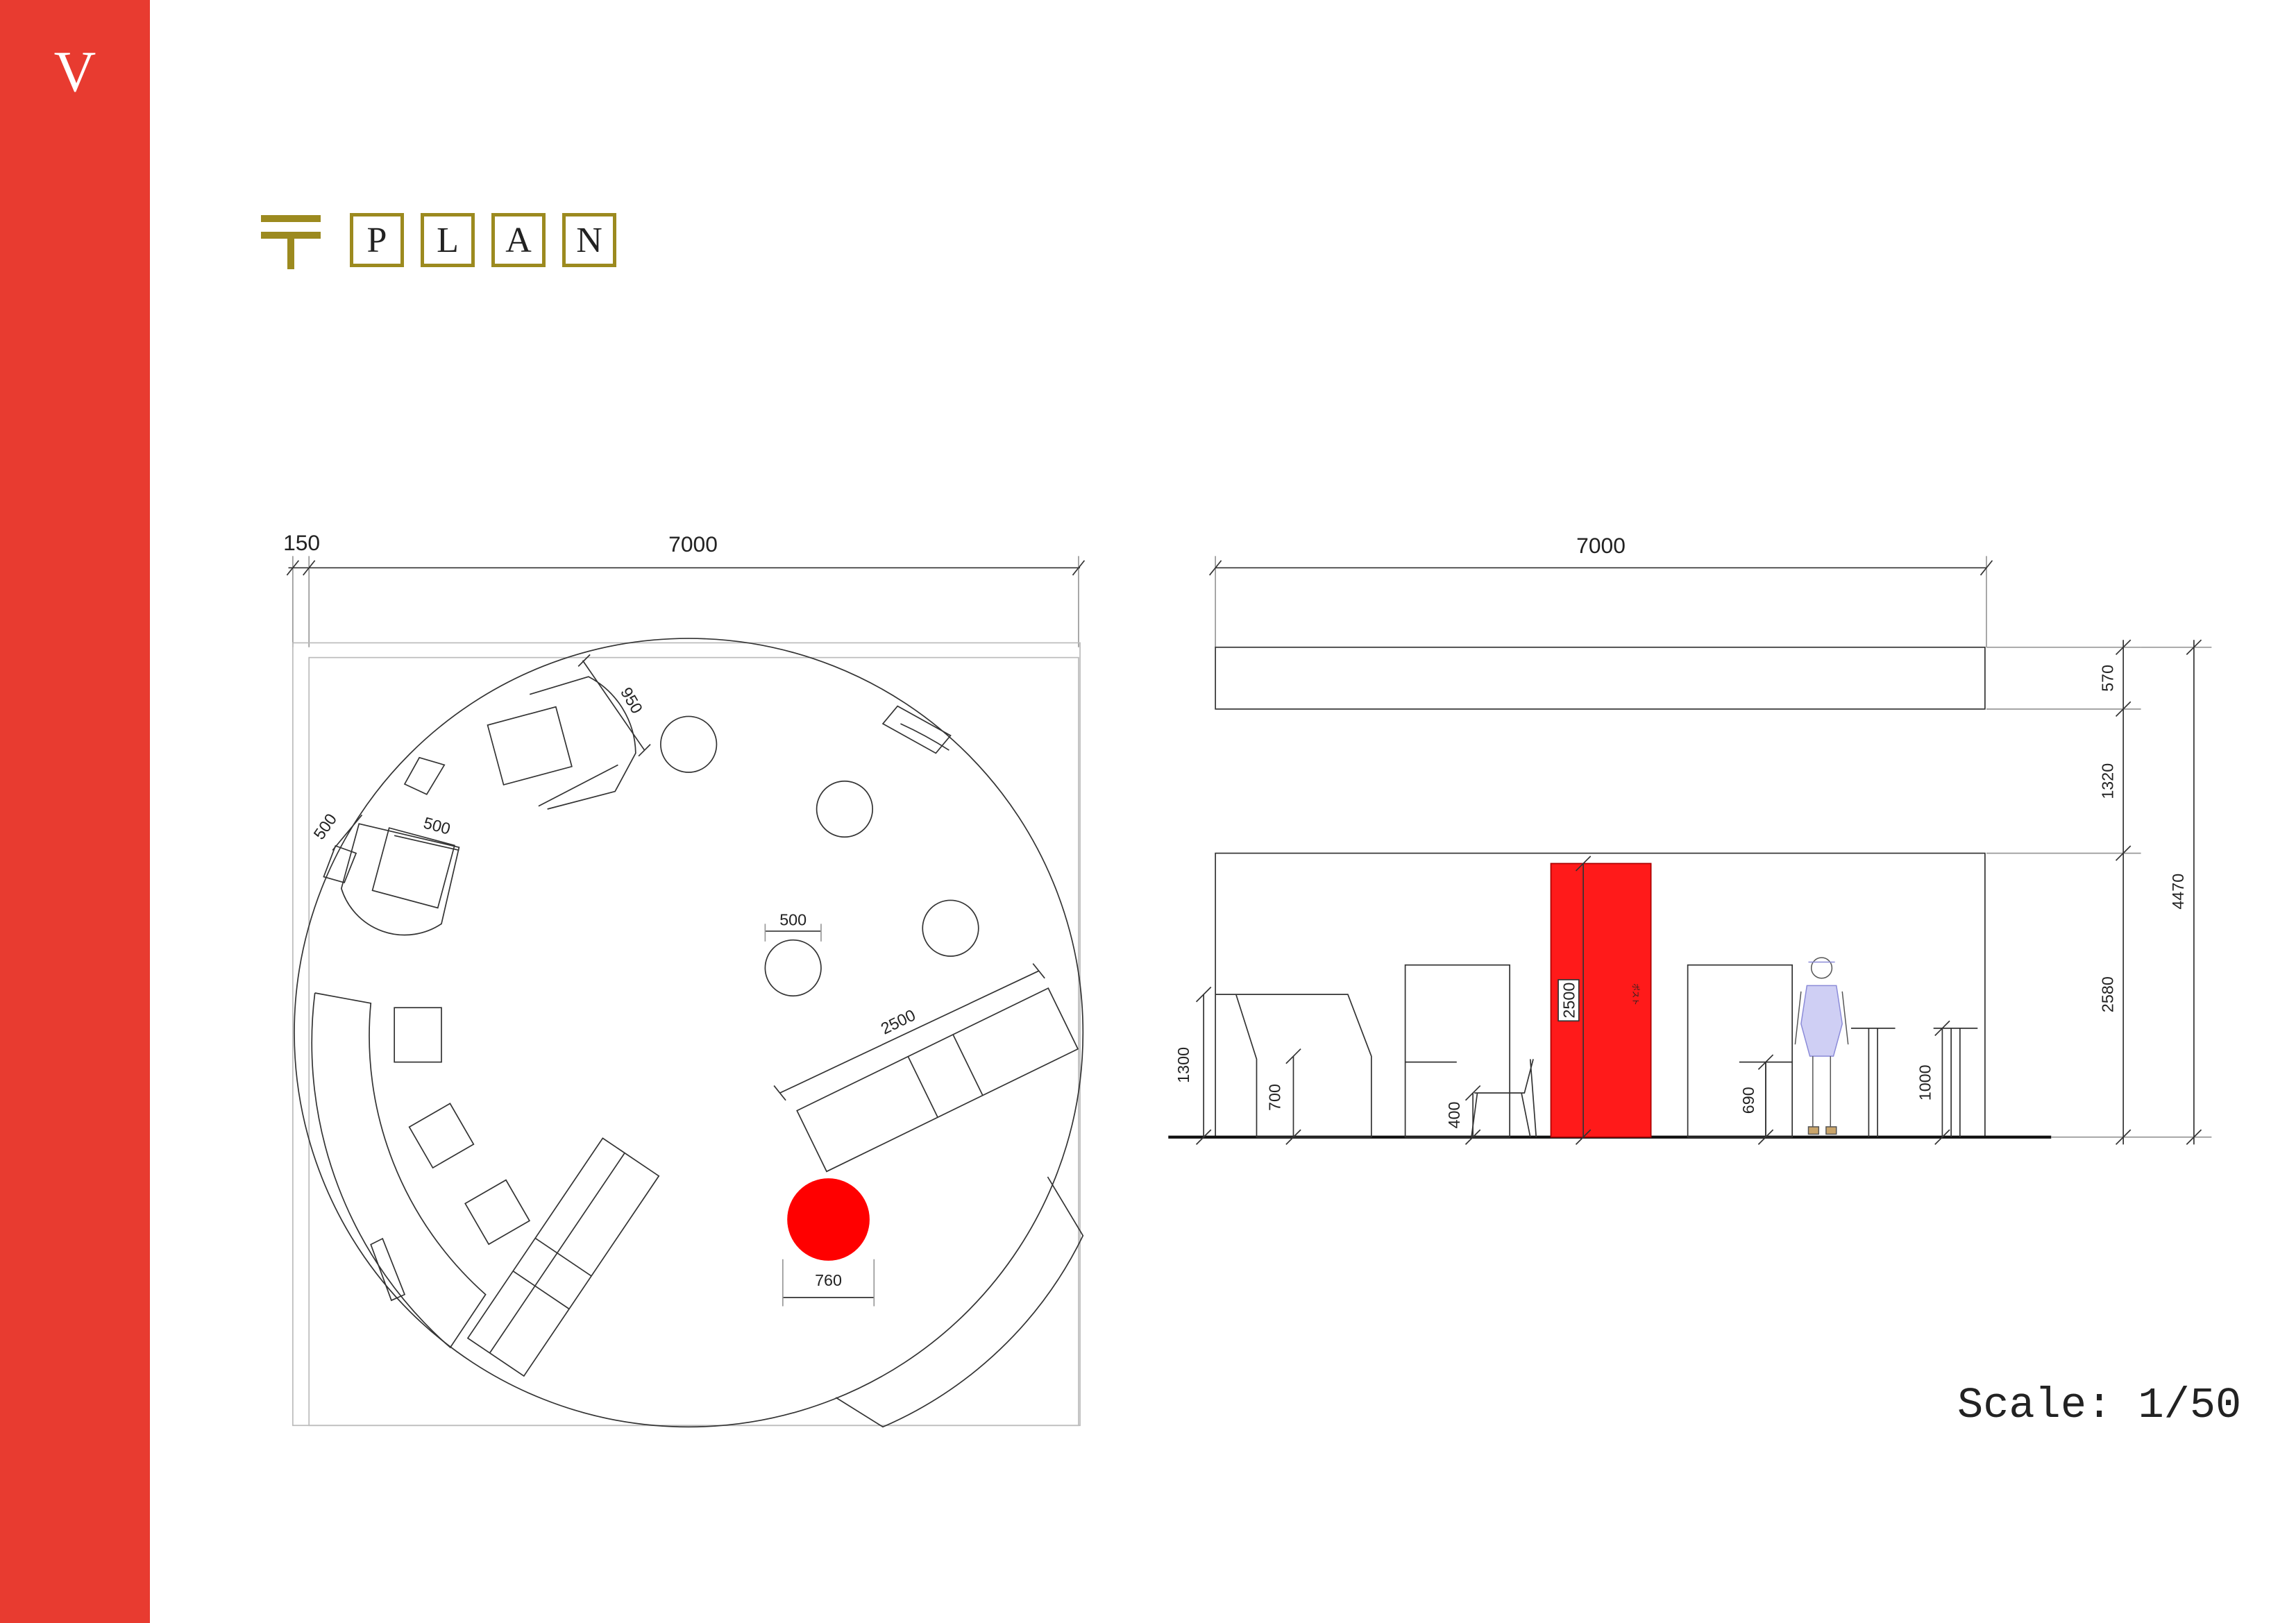 The image size is (2296, 1623). I want to click on elev-dim-gap: 1320, so click(2107, 781).